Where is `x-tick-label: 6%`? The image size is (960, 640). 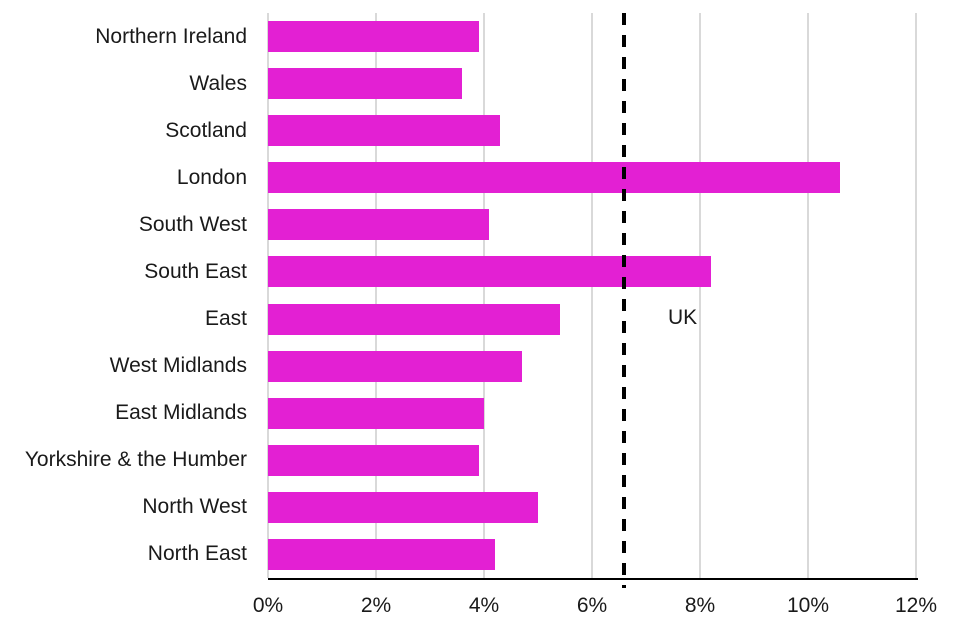 x-tick-label: 6% is located at coordinates (592, 605).